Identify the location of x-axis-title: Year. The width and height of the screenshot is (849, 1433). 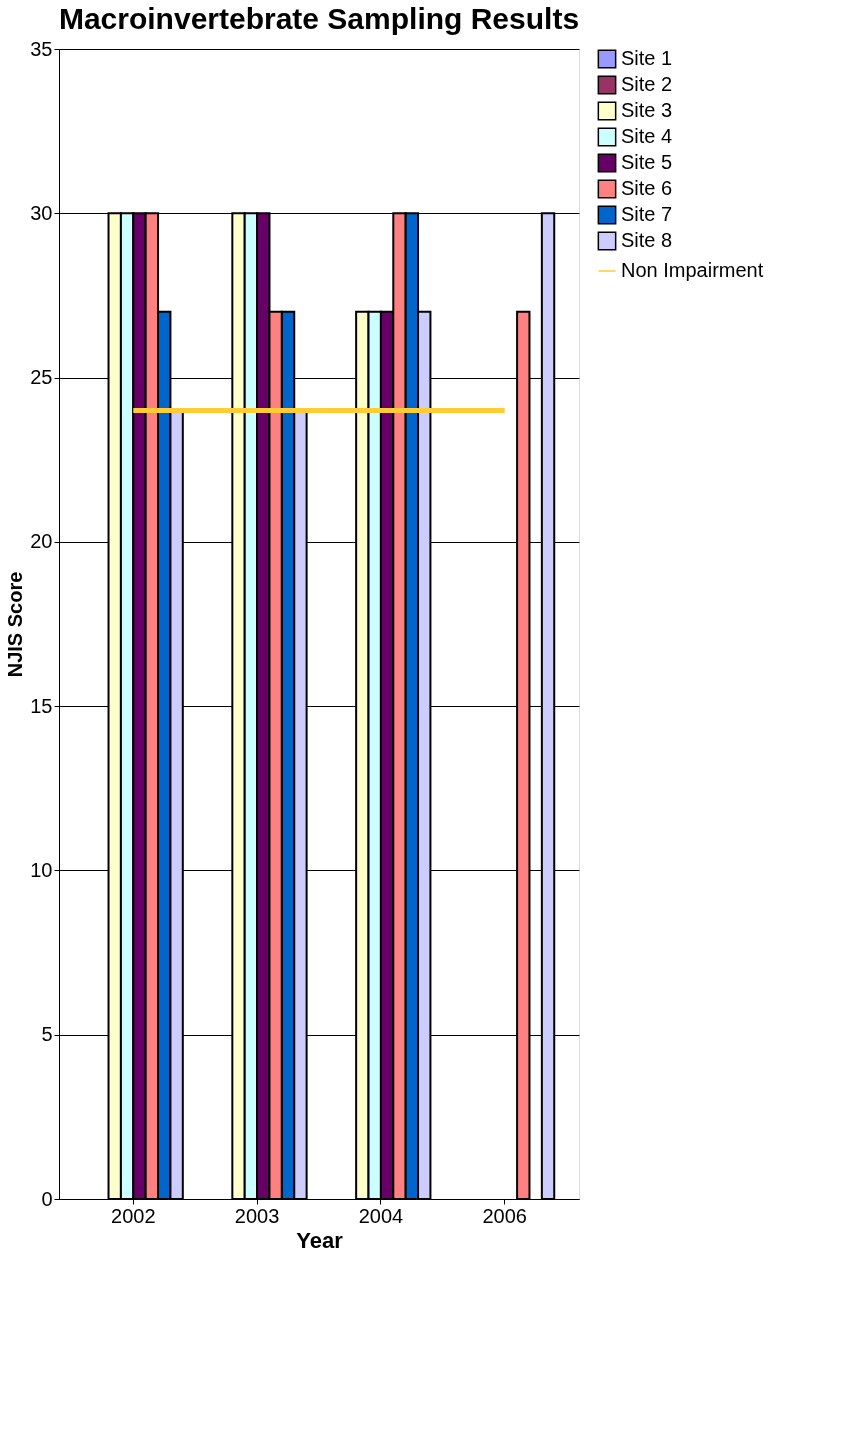
(320, 1240).